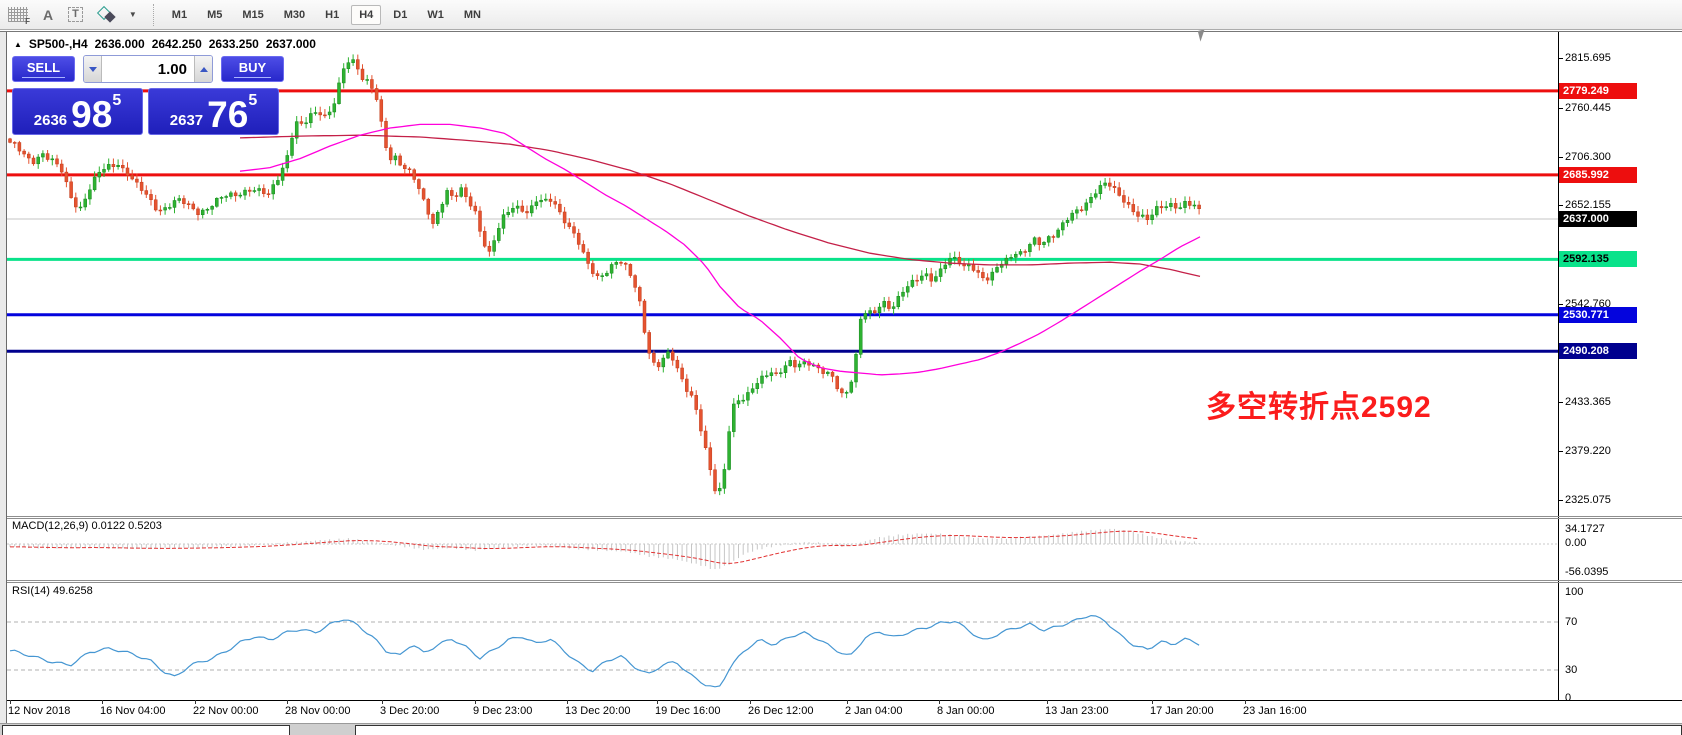 The image size is (1682, 735). What do you see at coordinates (233, 44) in the screenshot?
I see `ohlc-low: 2633.250` at bounding box center [233, 44].